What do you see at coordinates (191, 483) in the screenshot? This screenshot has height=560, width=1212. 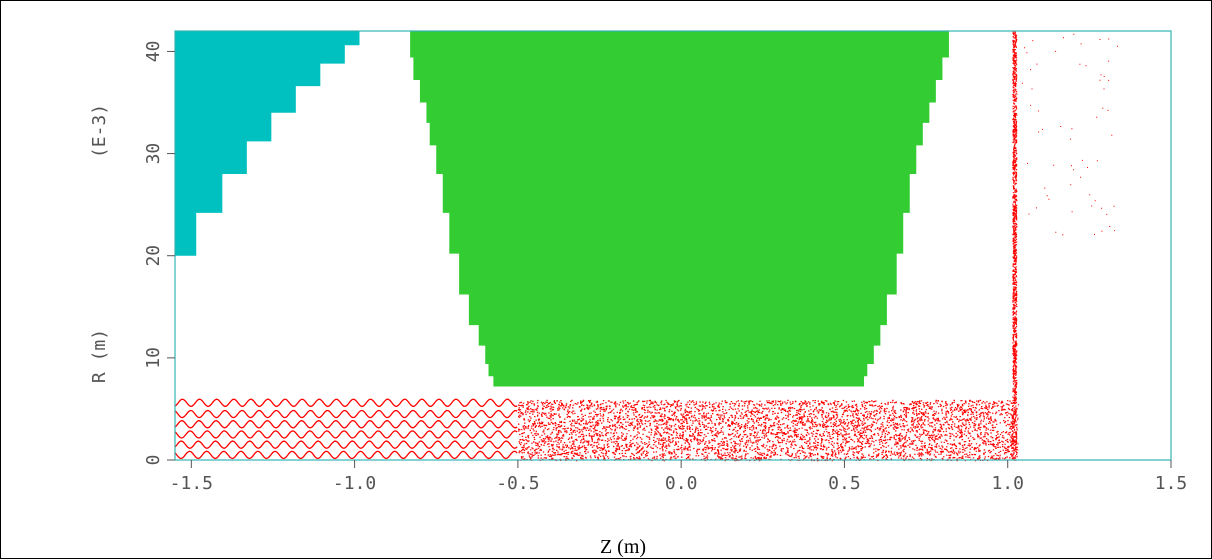 I see `x-tick-label: -1.5` at bounding box center [191, 483].